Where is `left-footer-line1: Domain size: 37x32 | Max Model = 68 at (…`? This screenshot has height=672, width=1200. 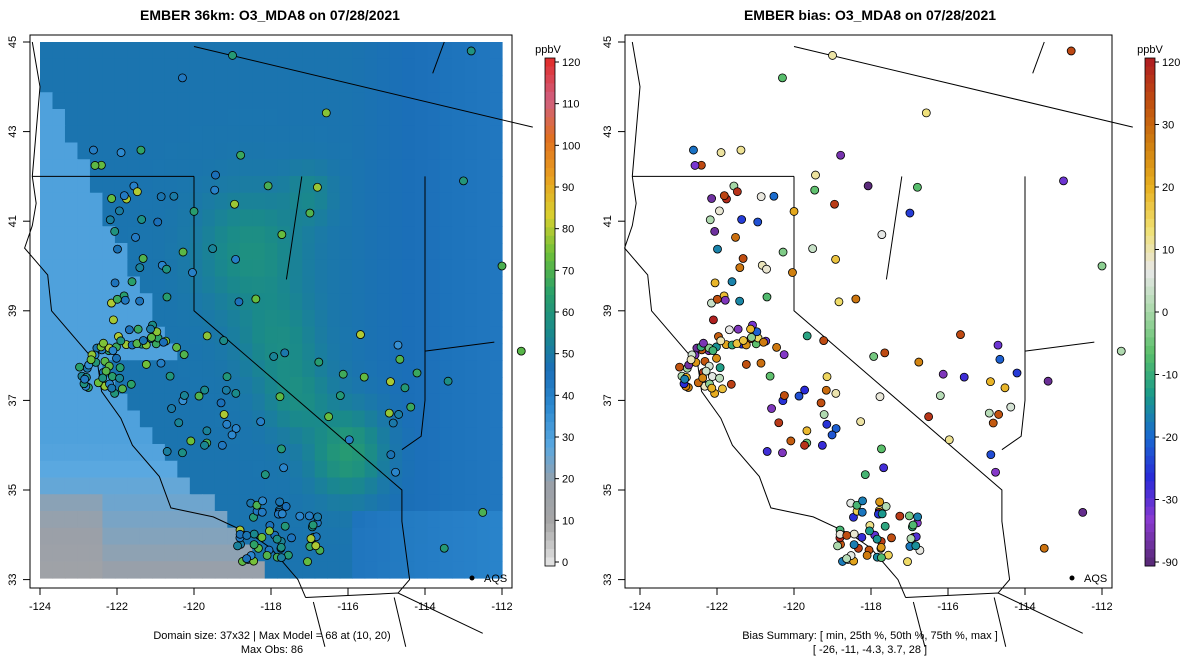 left-footer-line1: Domain size: 37x32 | Max Model = 68 at (… is located at coordinates (271, 636).